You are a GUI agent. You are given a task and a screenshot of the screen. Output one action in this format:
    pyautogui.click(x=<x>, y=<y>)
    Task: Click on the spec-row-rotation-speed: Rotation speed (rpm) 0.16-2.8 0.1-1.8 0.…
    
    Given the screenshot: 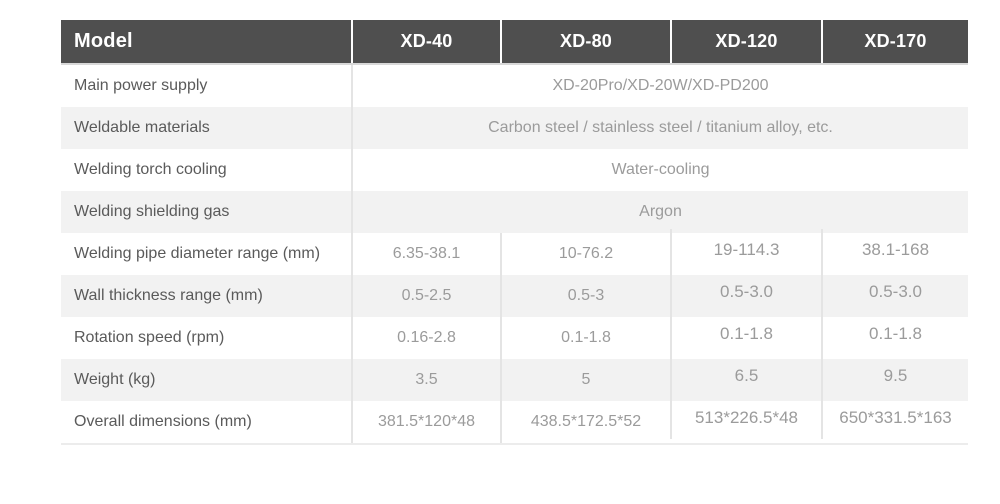 What is the action you would take?
    pyautogui.click(x=514, y=336)
    